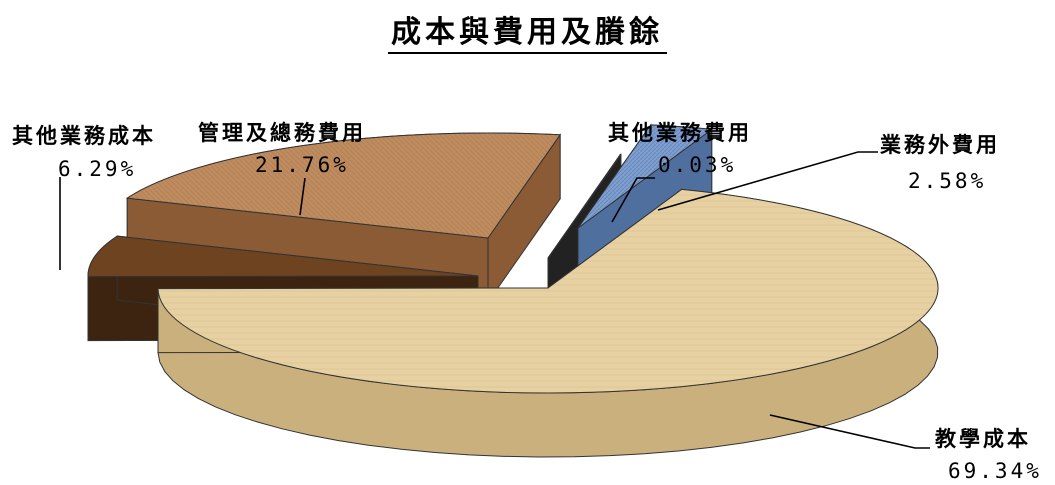  What do you see at coordinates (84, 135) in the screenshot?
I see `slice-label-other-biz-cost: 其他業務成本` at bounding box center [84, 135].